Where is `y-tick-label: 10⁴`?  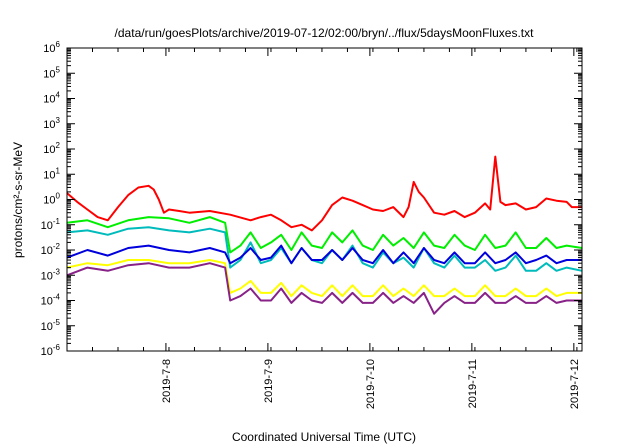 y-tick-label: 10⁴ is located at coordinates (51, 98).